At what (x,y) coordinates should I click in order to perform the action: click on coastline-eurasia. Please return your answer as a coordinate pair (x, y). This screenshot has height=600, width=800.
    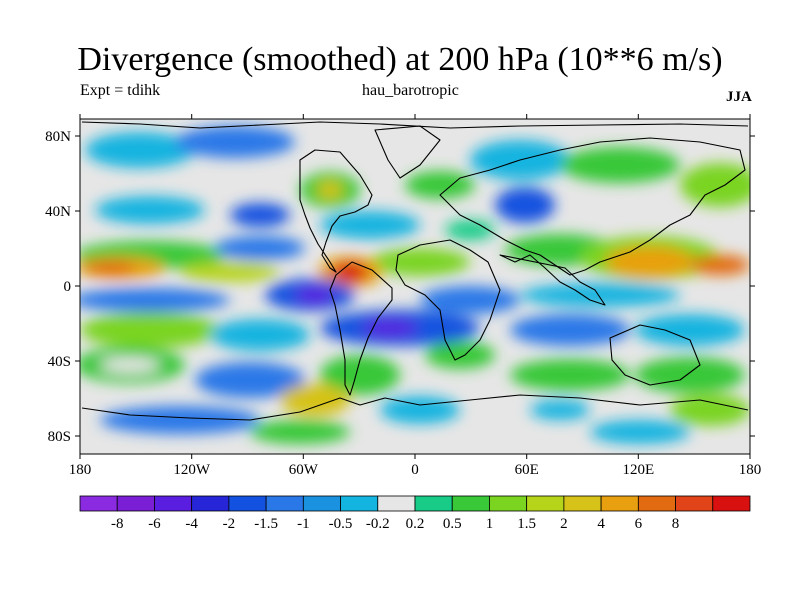
    Looking at the image, I should click on (592, 206).